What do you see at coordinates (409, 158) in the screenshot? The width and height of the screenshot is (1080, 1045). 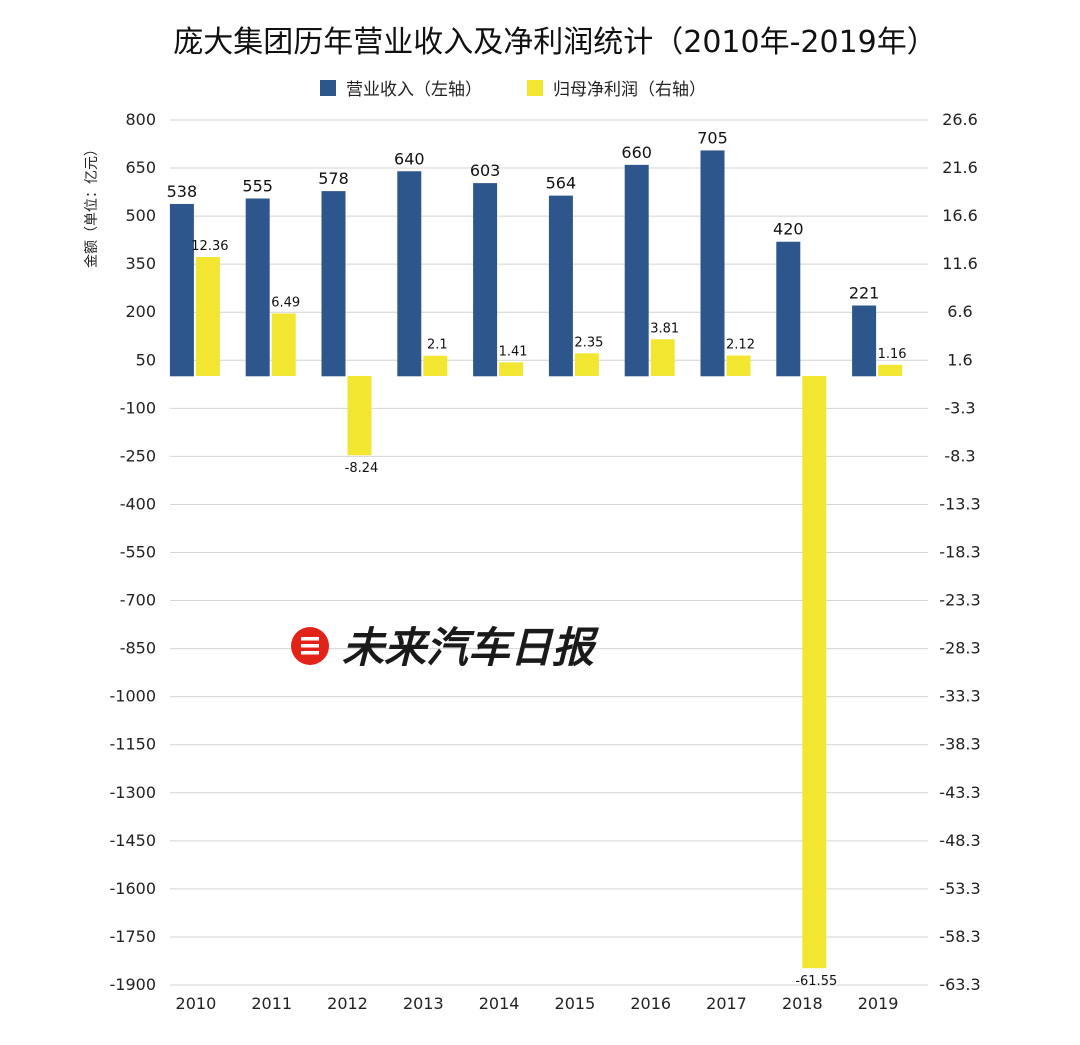 I see `data-label-revenue: 640` at bounding box center [409, 158].